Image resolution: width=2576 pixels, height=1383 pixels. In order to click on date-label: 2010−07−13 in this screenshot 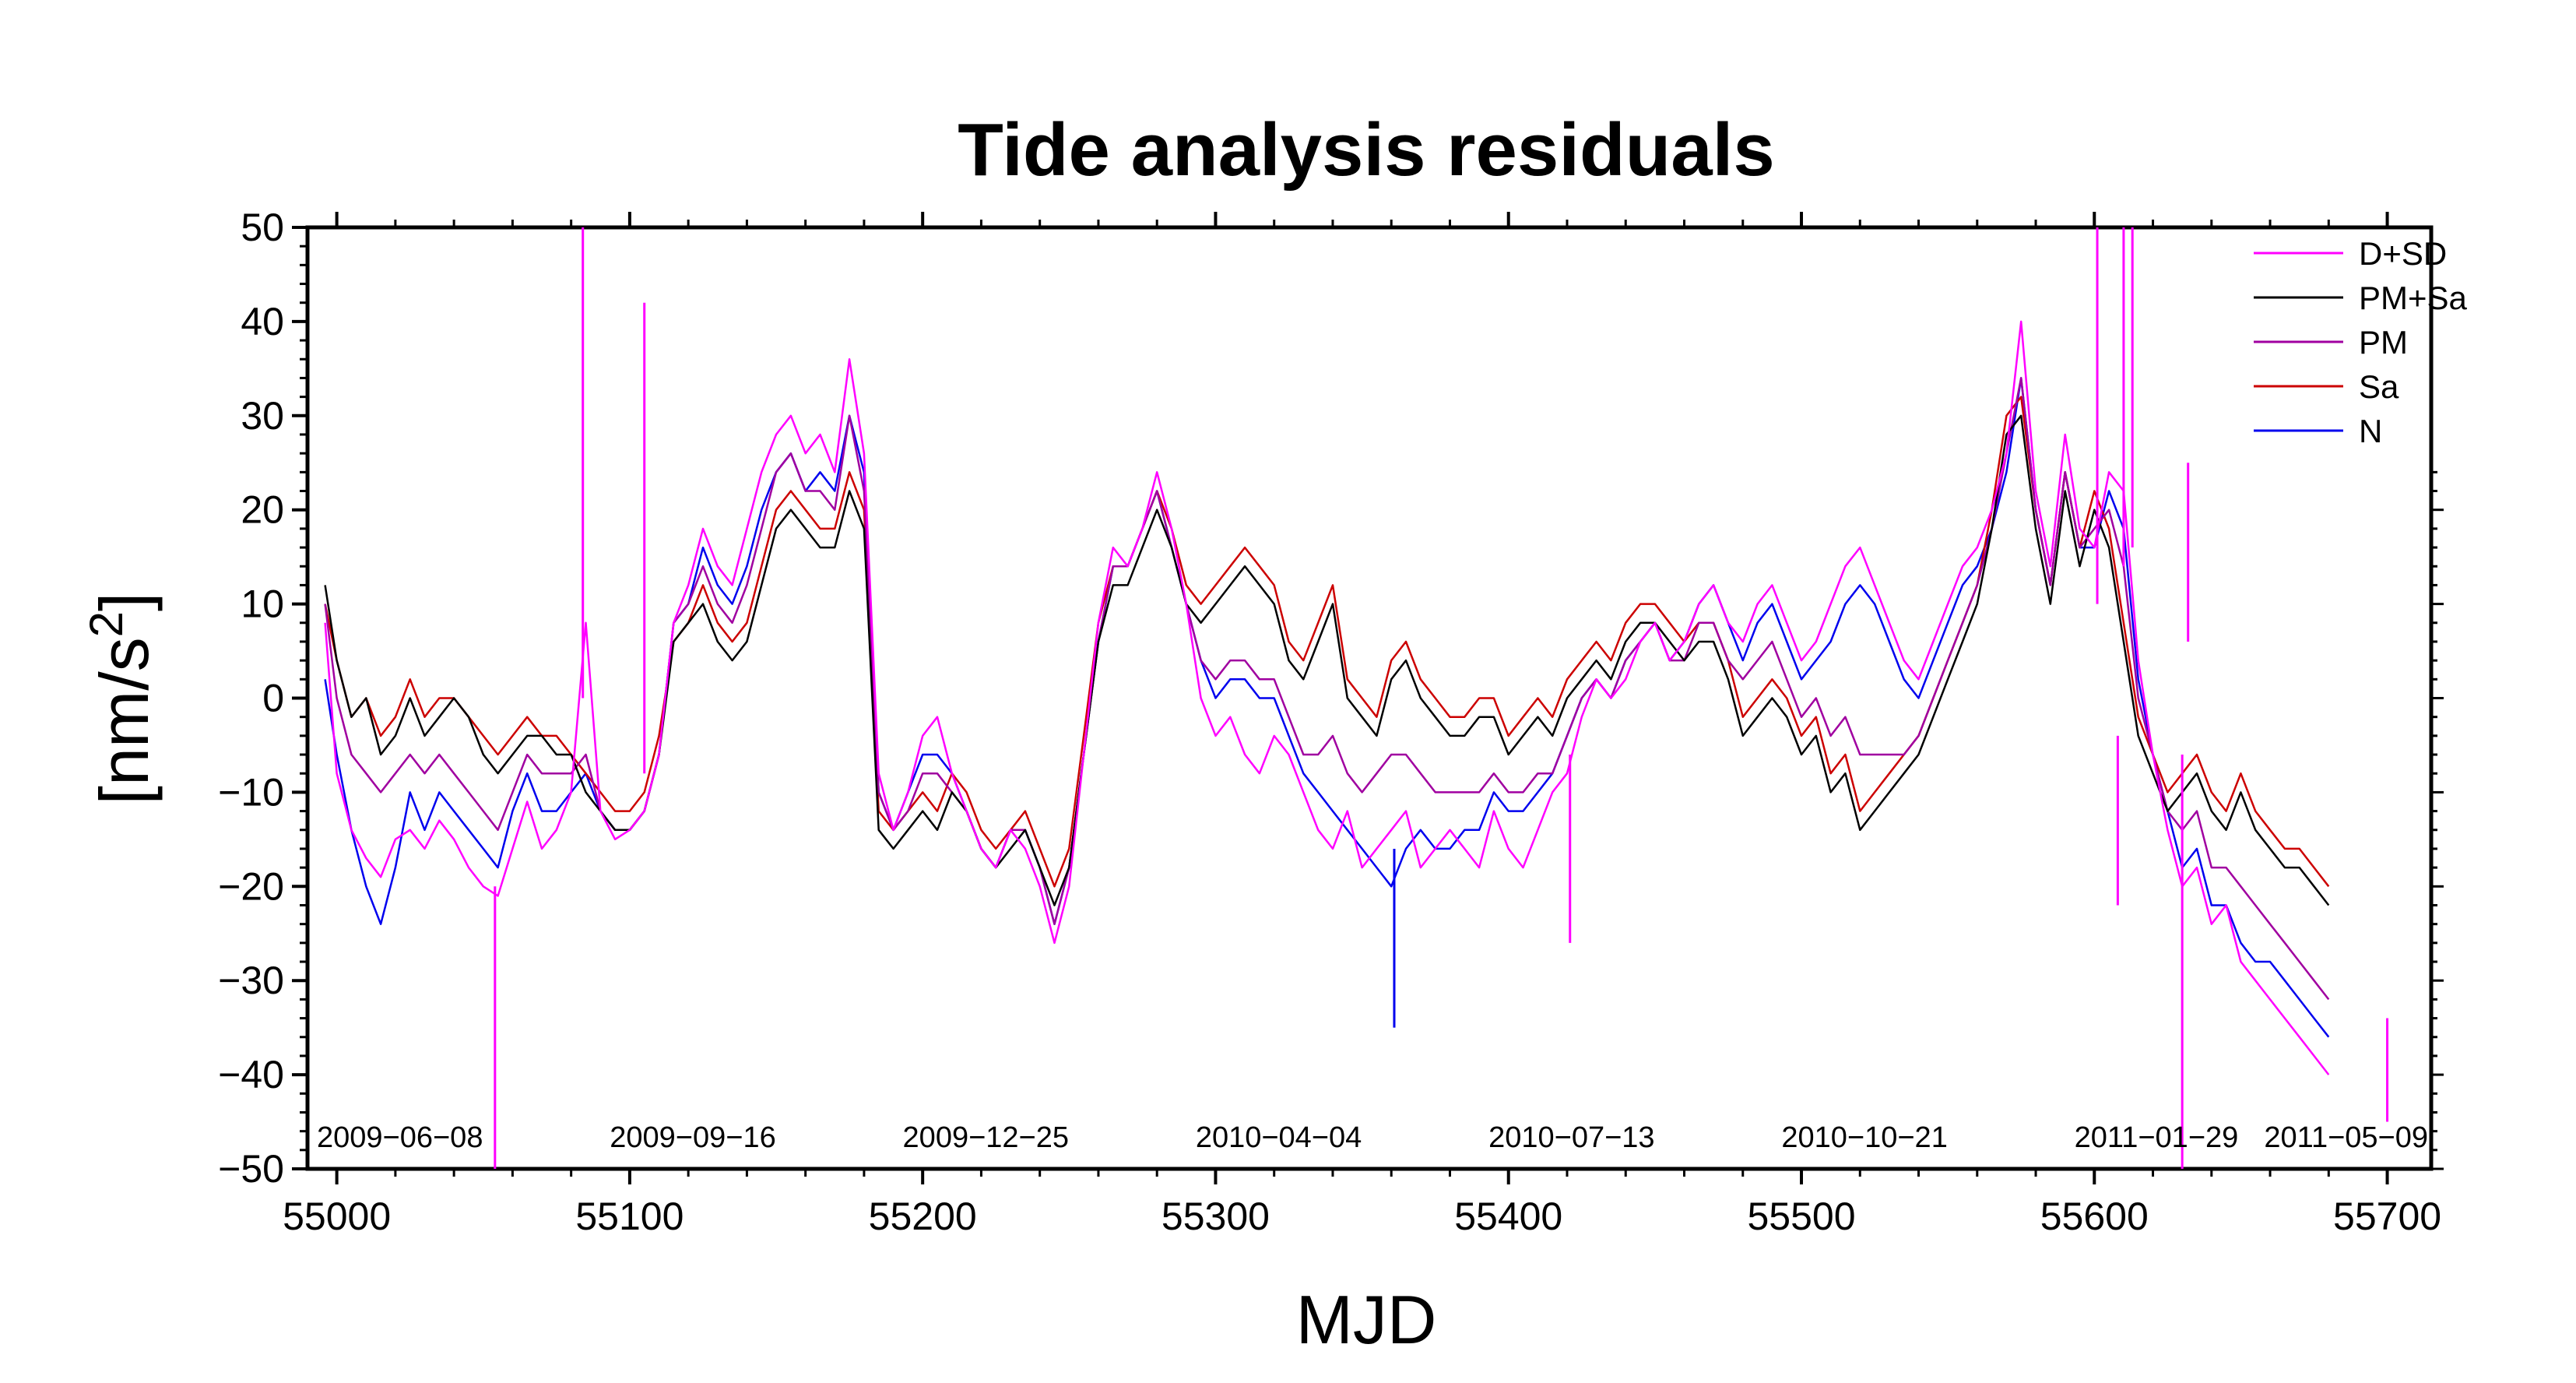, I will do `click(1571, 1138)`.